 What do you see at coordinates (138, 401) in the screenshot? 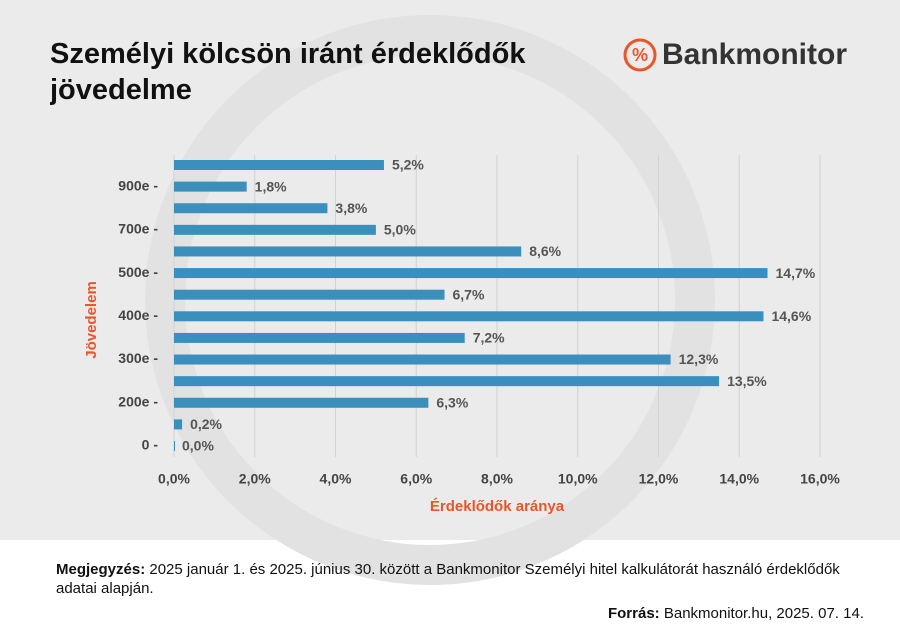
I see `y-tick-label: 200e -` at bounding box center [138, 401].